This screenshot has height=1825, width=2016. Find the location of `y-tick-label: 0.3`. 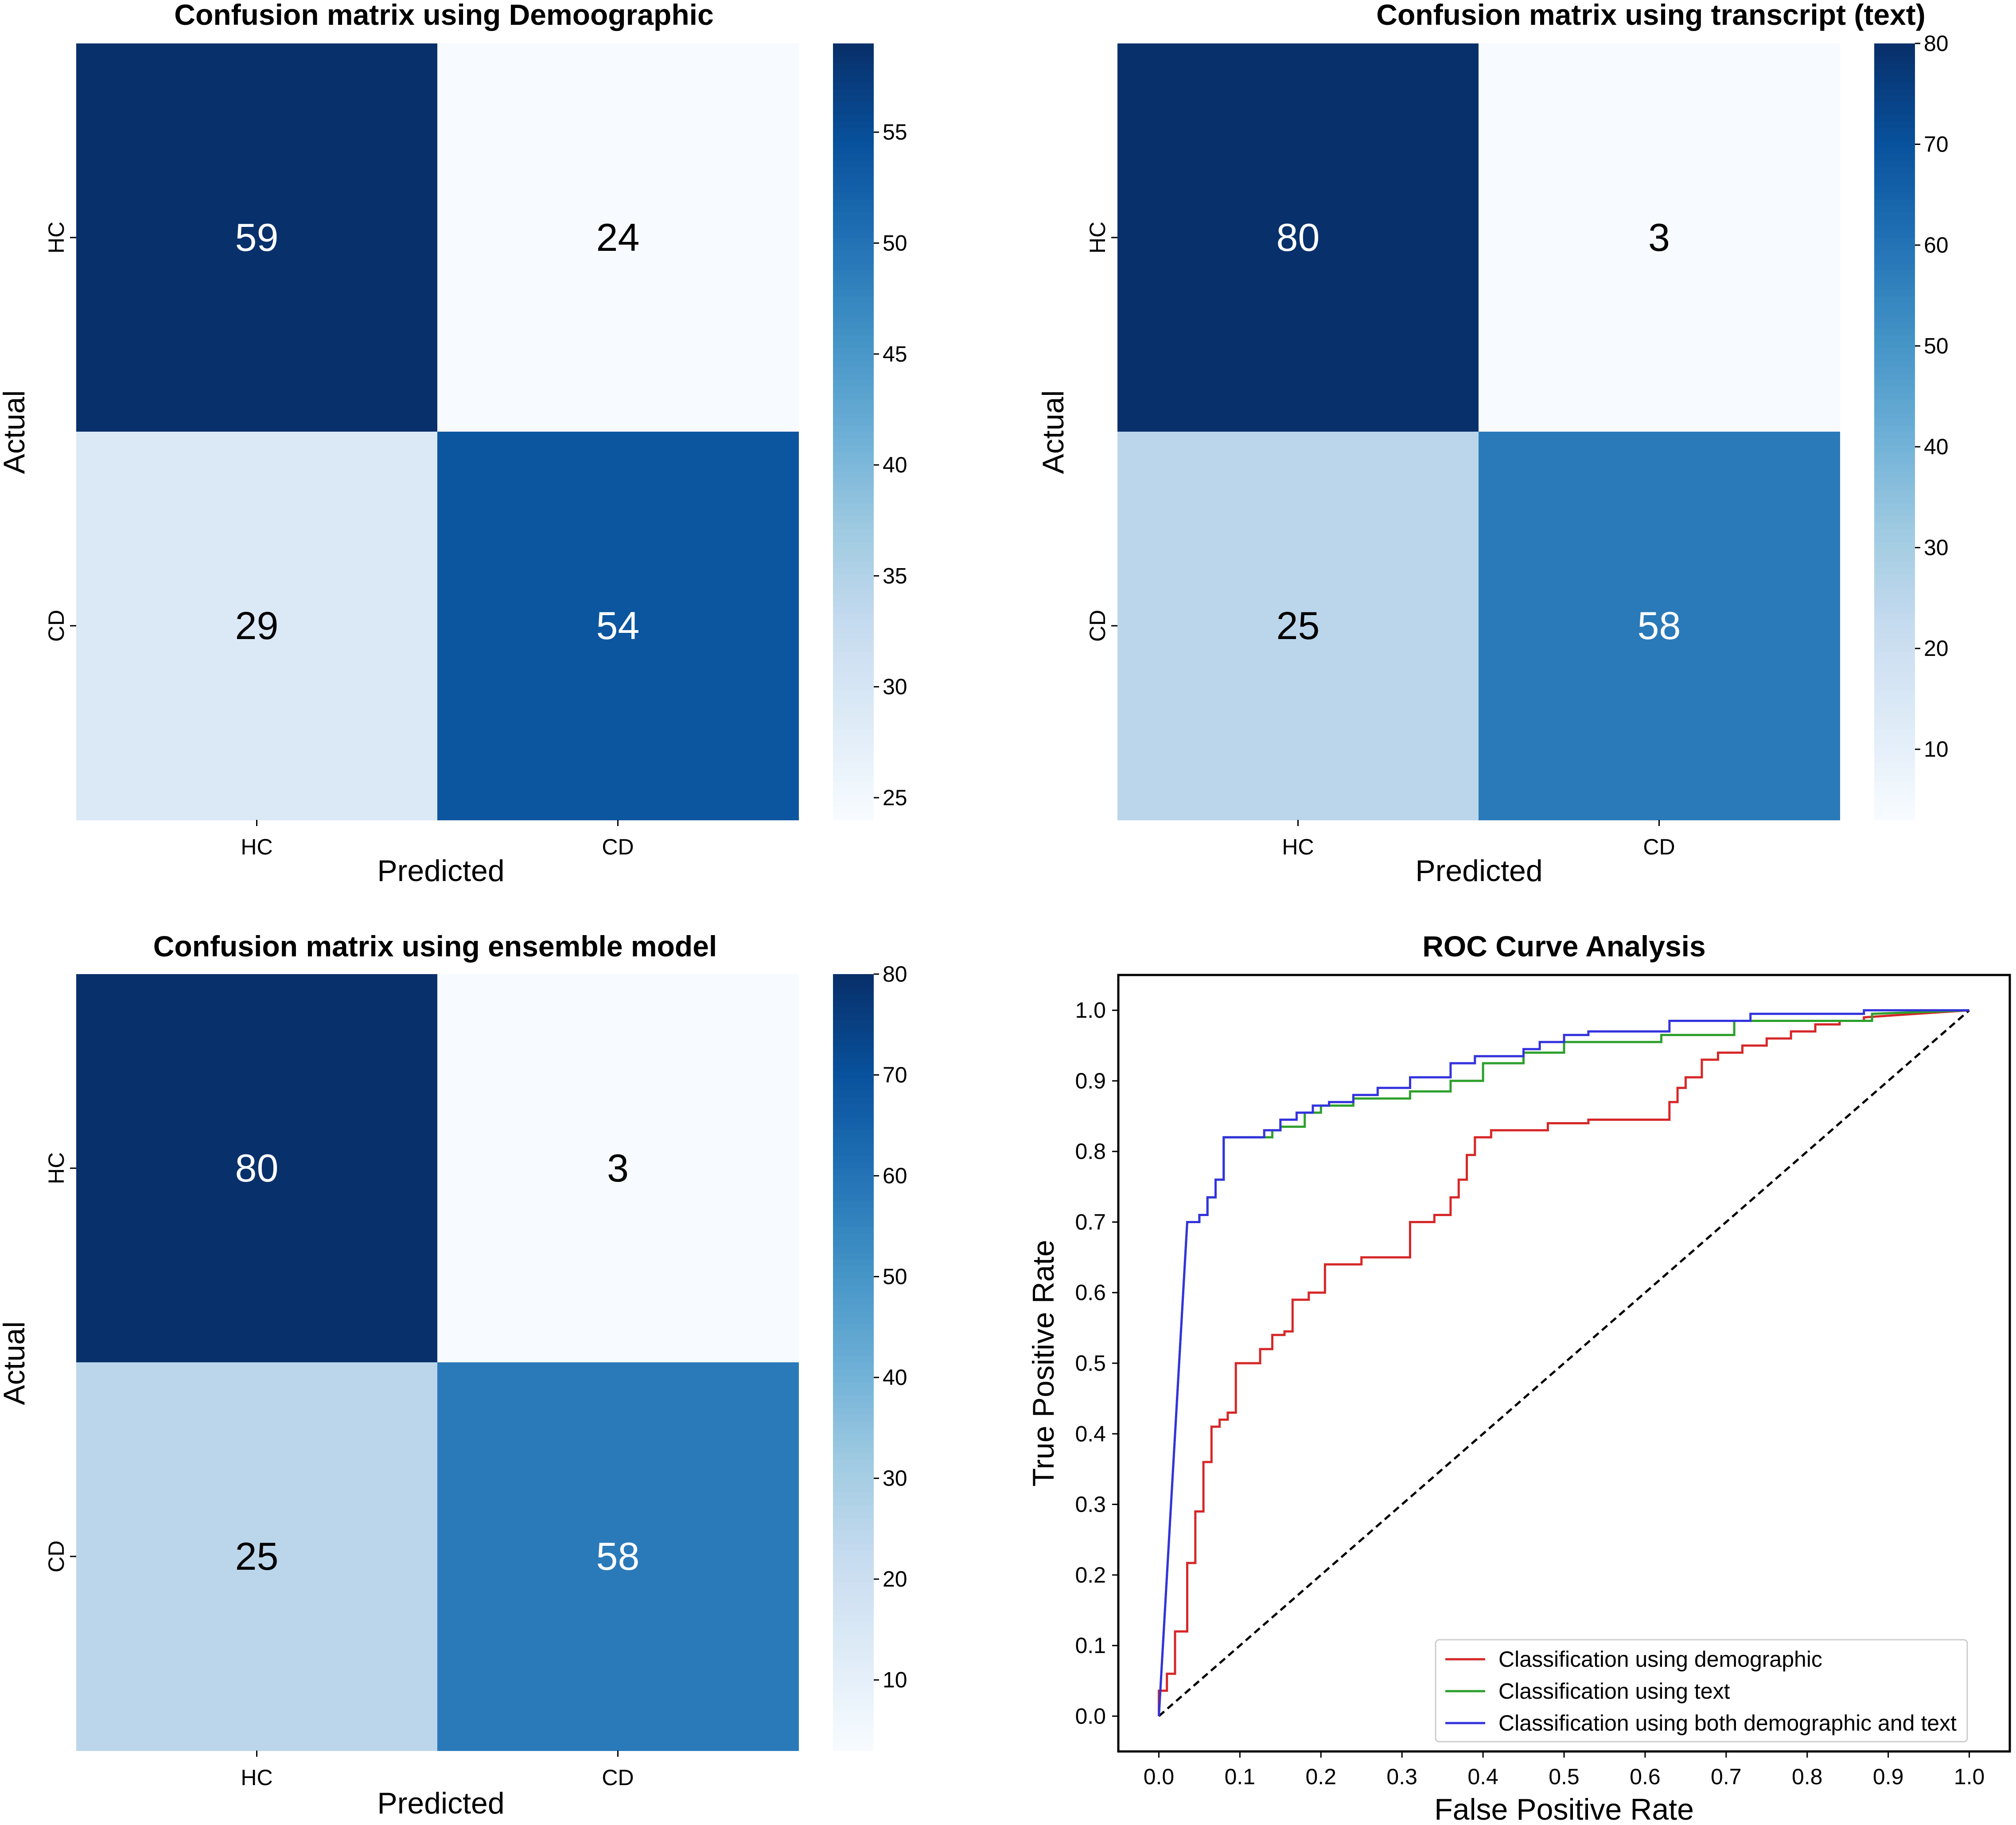

y-tick-label: 0.3 is located at coordinates (1091, 1504).